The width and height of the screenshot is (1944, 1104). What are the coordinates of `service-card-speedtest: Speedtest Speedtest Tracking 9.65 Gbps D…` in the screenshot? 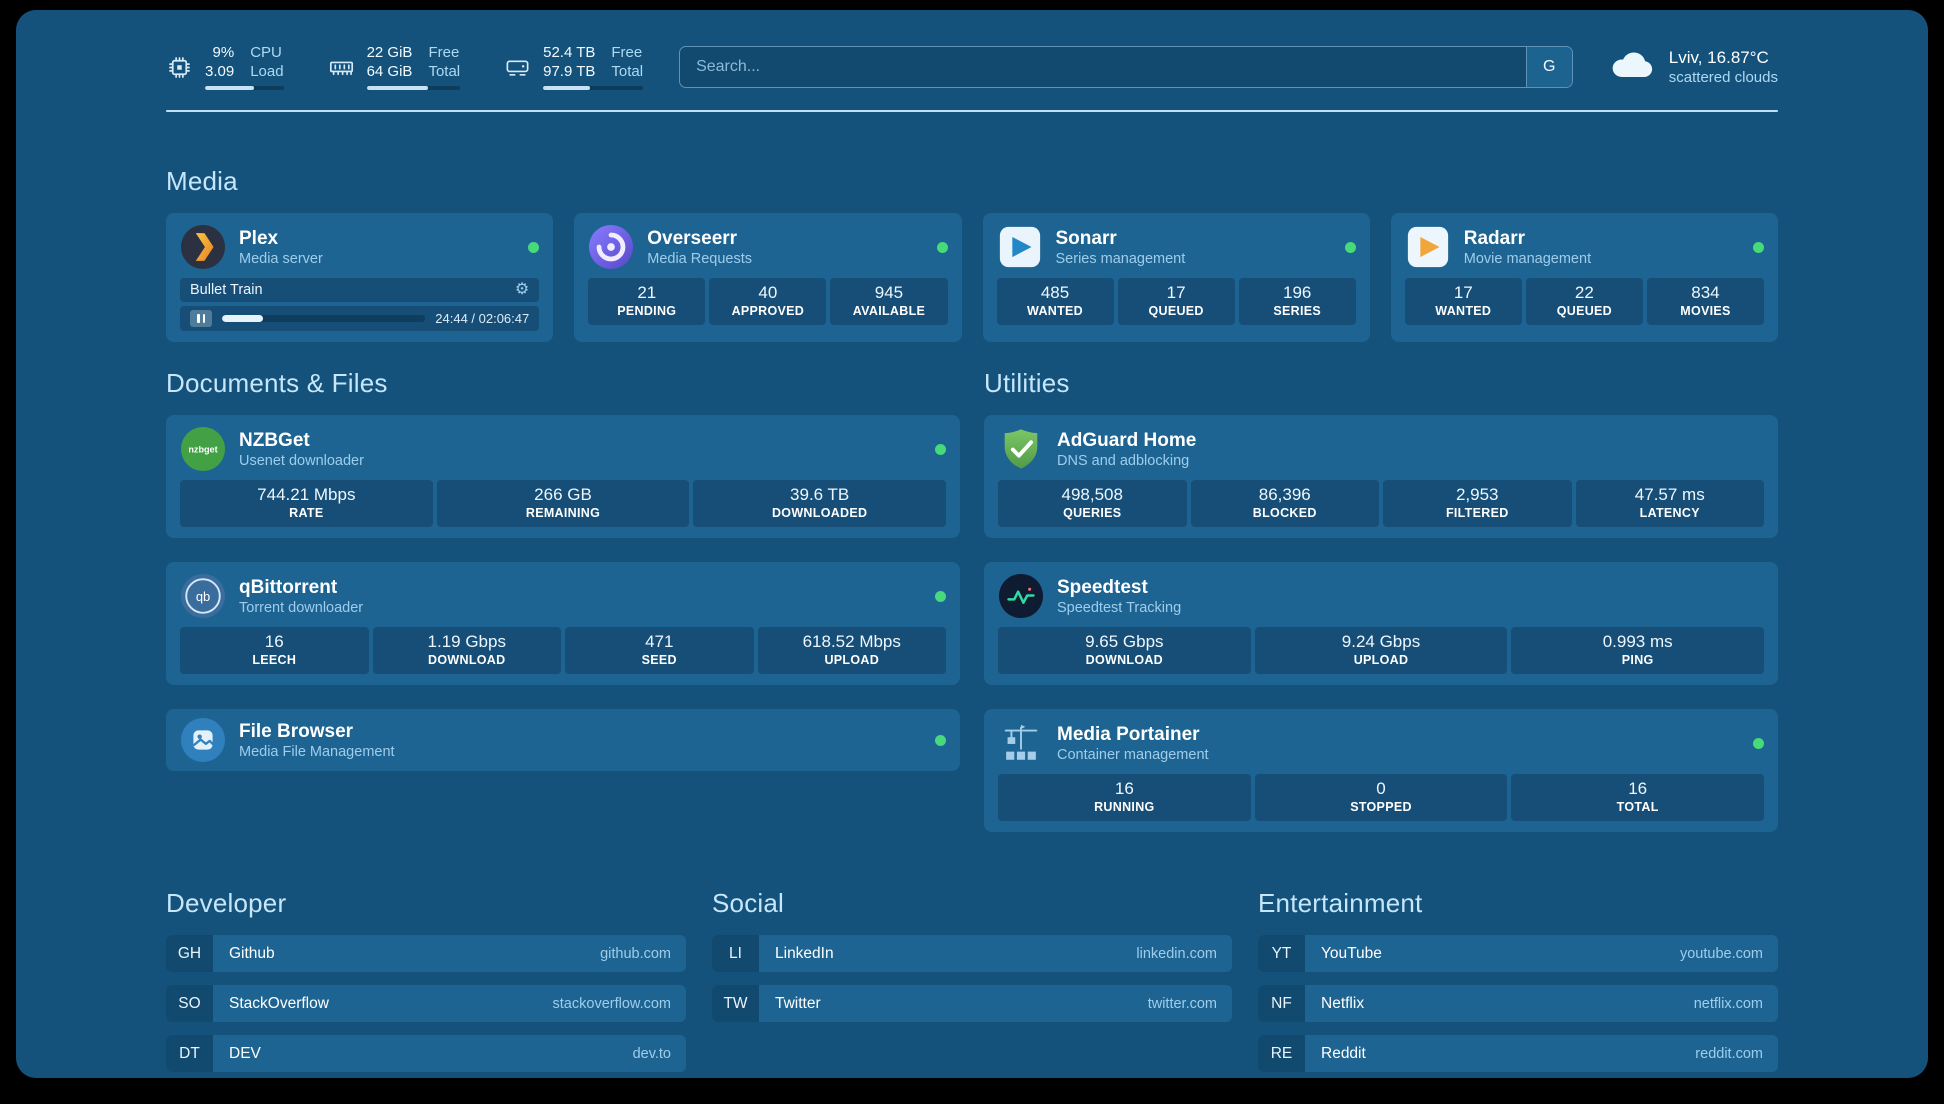 It's located at (1381, 623).